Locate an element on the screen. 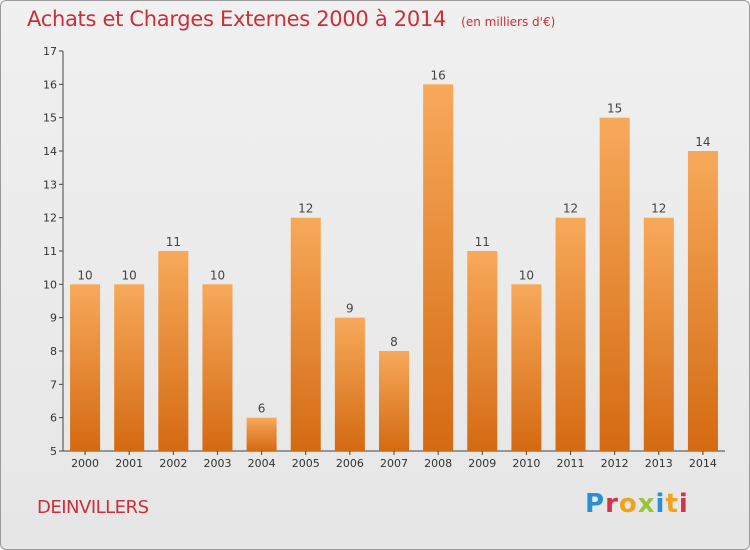 The width and height of the screenshot is (750, 550). data-label-2013: 12 is located at coordinates (658, 209).